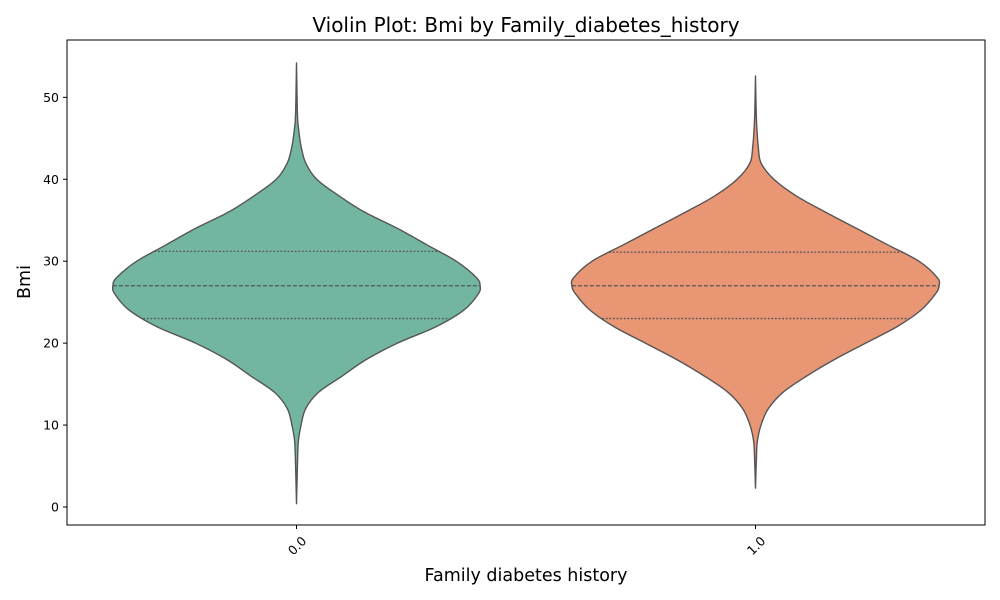 Image resolution: width=1000 pixels, height=600 pixels. What do you see at coordinates (51, 343) in the screenshot?
I see `y-tick-label: 20` at bounding box center [51, 343].